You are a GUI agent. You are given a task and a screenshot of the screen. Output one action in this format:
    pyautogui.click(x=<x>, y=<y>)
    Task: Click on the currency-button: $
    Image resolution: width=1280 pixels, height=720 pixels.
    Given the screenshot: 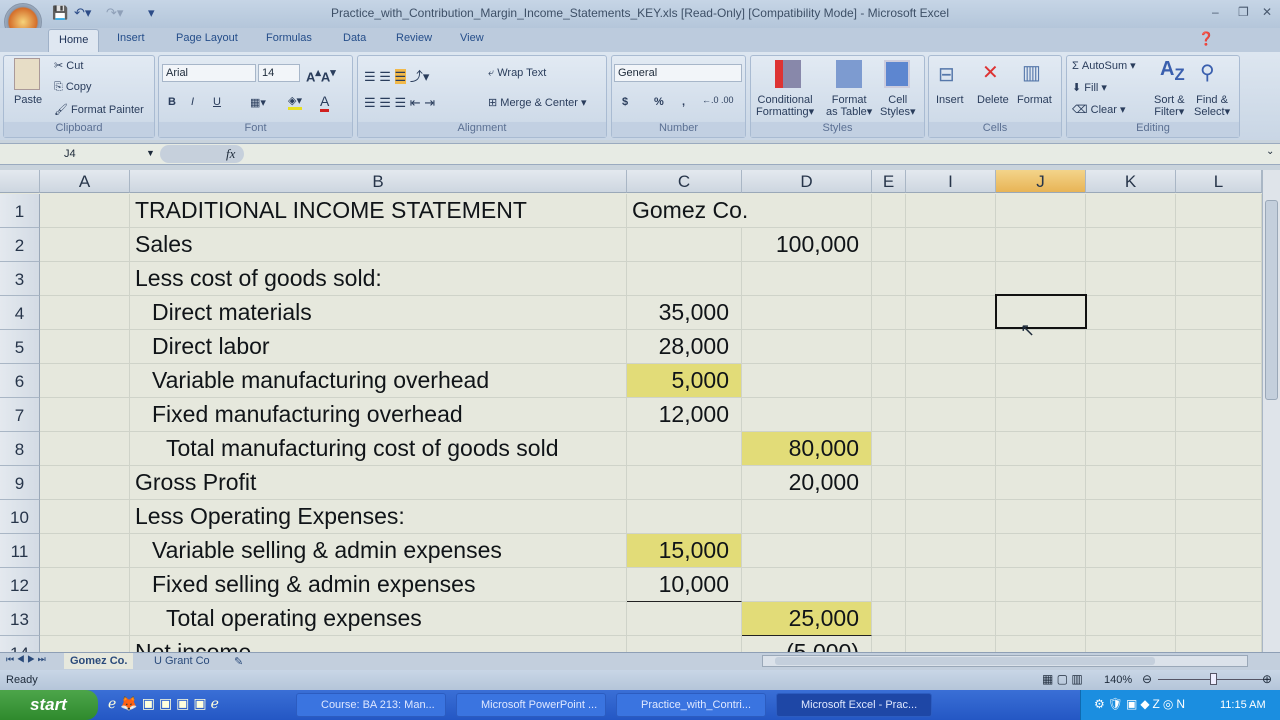 What is the action you would take?
    pyautogui.click(x=625, y=102)
    